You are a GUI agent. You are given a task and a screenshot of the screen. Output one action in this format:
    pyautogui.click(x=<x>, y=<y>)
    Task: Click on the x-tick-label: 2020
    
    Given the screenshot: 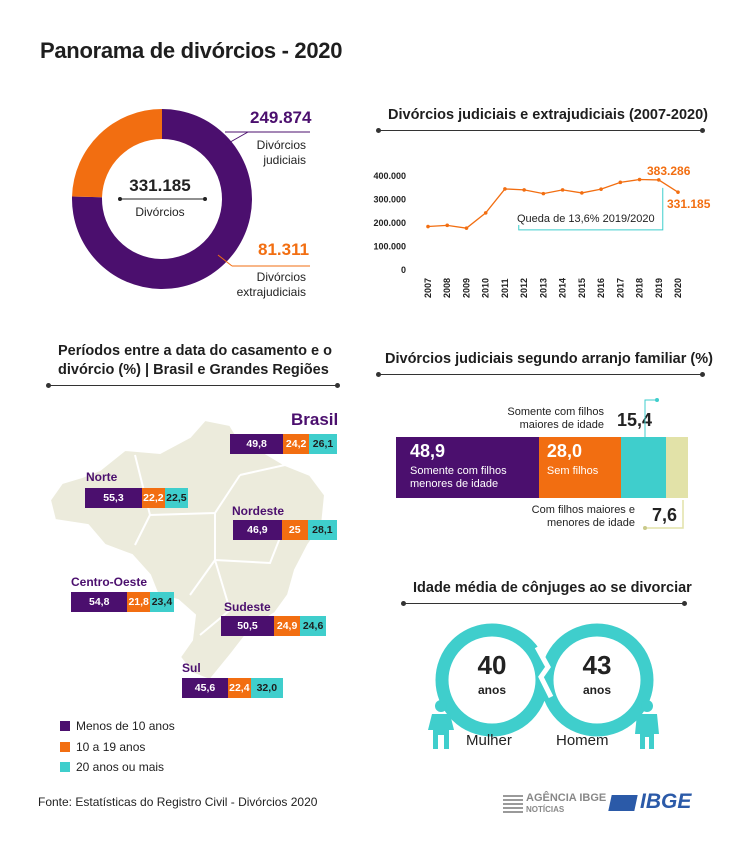 What is the action you would take?
    pyautogui.click(x=678, y=288)
    